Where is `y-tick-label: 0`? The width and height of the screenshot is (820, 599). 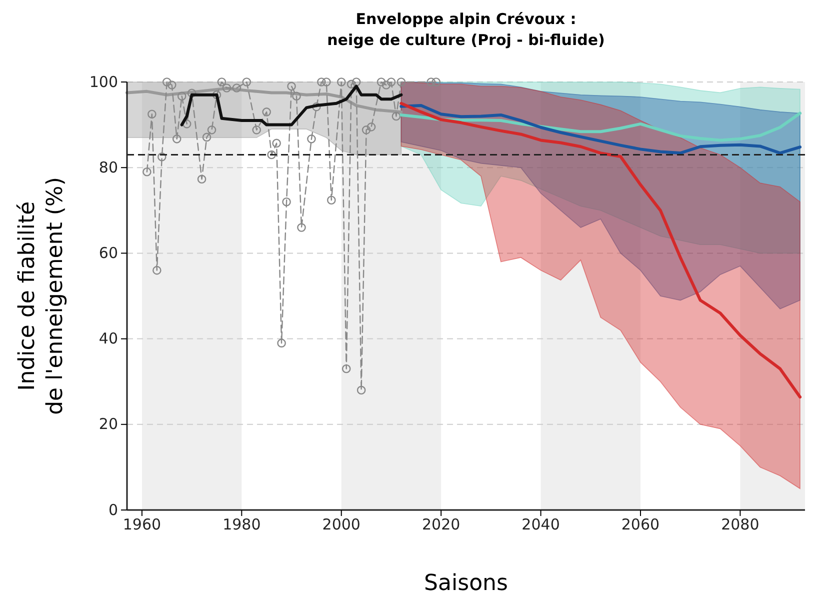 y-tick-label: 0 is located at coordinates (113, 509).